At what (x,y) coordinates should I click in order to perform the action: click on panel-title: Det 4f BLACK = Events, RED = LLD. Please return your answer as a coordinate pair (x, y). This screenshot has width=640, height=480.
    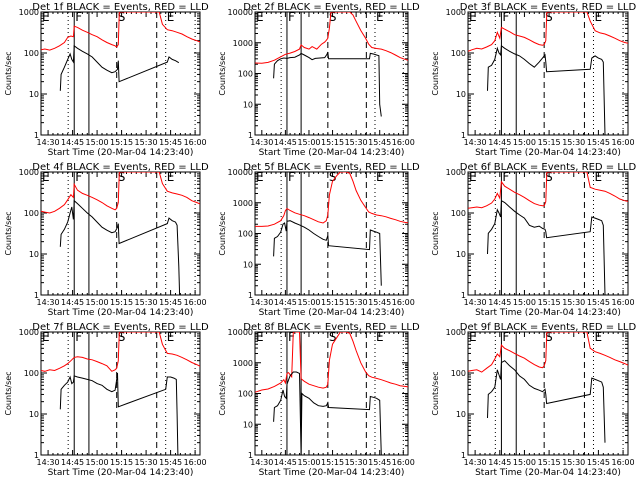
    Looking at the image, I should click on (120, 167).